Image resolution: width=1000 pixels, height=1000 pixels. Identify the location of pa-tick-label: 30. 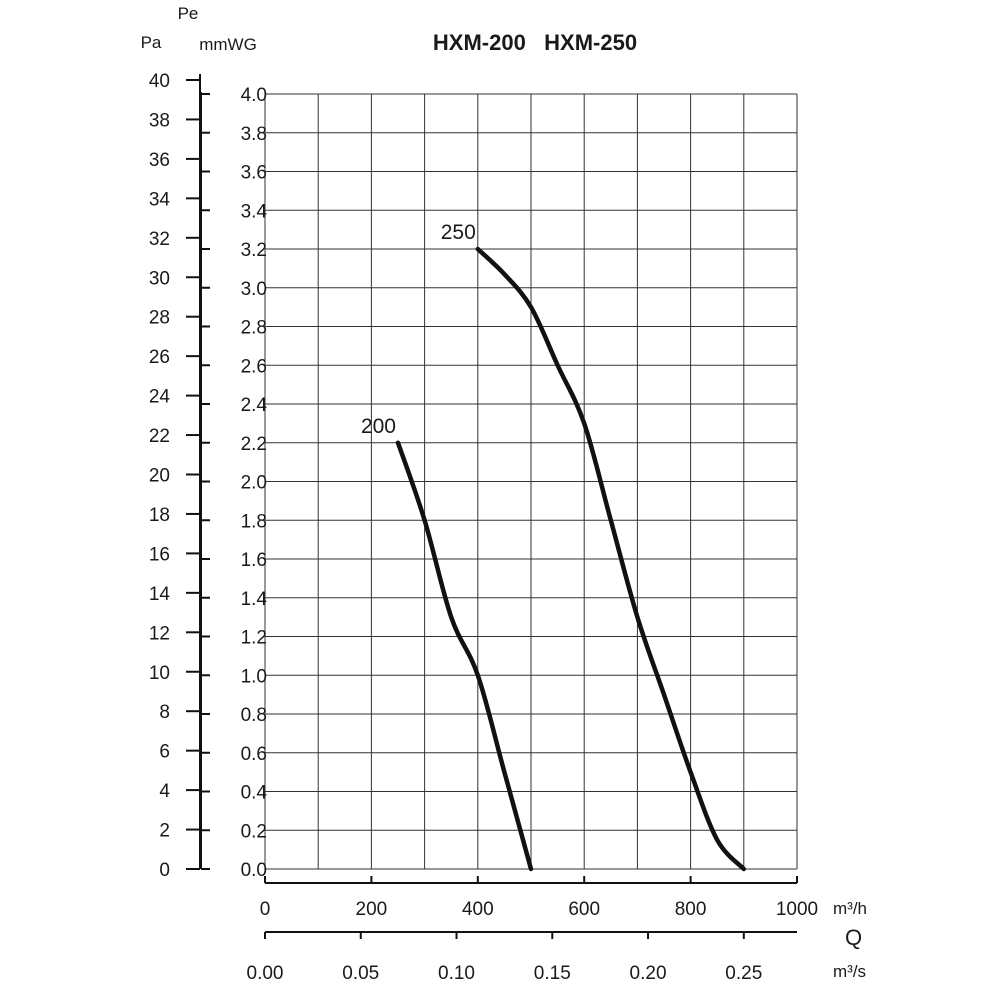
(159, 278).